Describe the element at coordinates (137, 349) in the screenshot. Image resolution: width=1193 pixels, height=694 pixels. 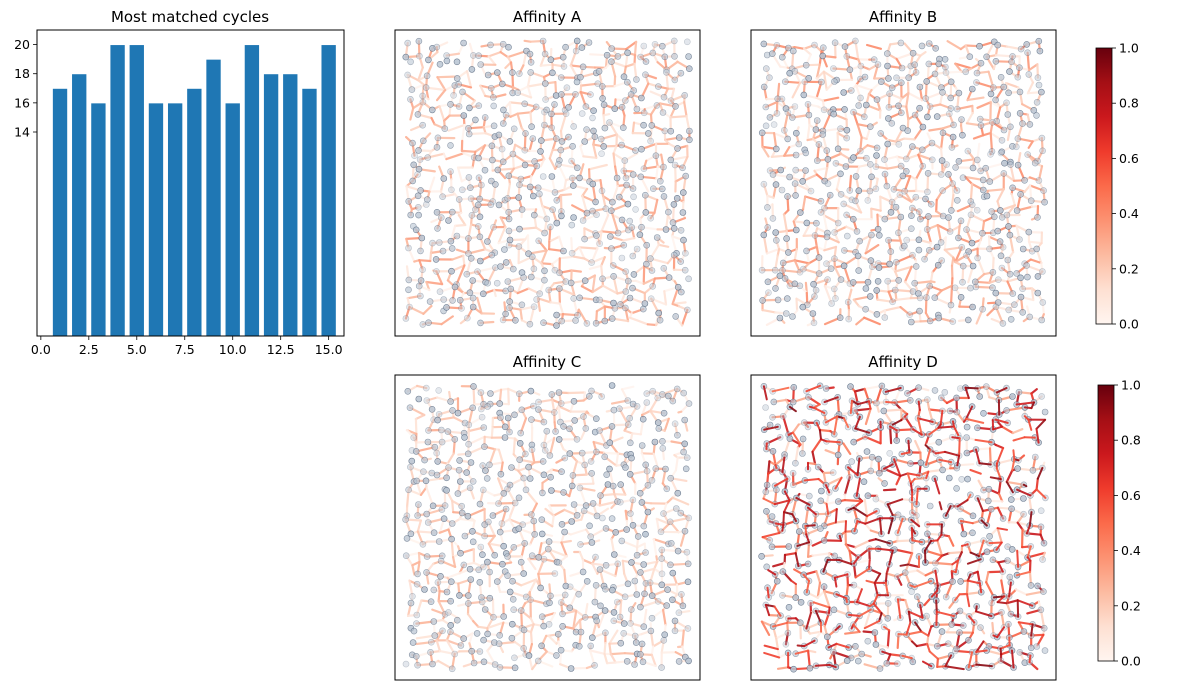
I see `x-tick-label: 5.0` at that location.